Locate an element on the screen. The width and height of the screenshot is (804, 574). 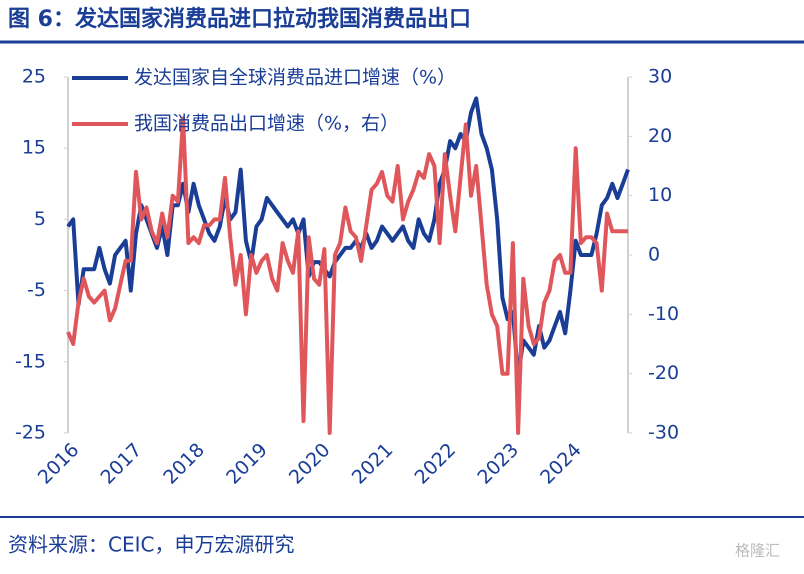
y2-tick-label: -20 is located at coordinates (663, 373).